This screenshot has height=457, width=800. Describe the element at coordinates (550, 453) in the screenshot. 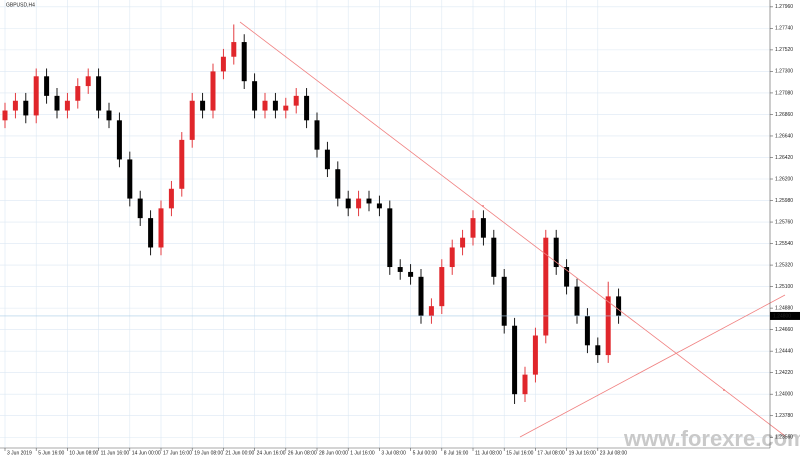

I see `x-tick-label: 17 Jul 08:00` at that location.